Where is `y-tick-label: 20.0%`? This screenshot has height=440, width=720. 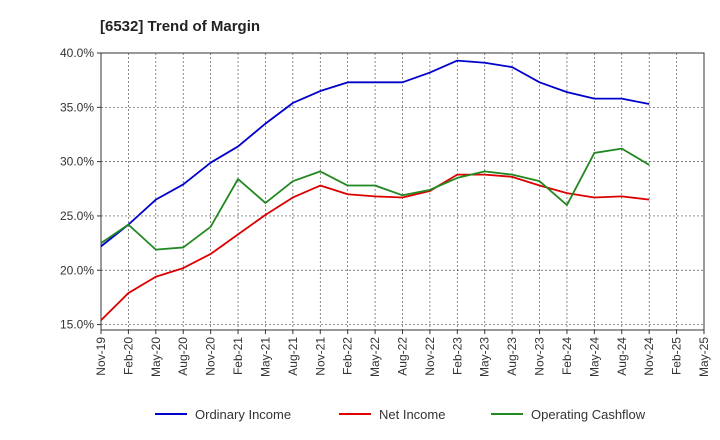 y-tick-label: 20.0% is located at coordinates (77, 270).